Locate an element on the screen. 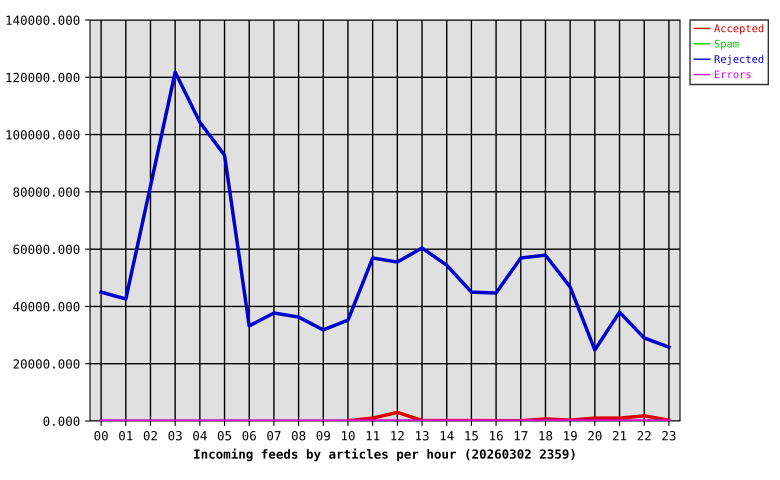  y-tick-label: 40000.000 is located at coordinates (46, 307).